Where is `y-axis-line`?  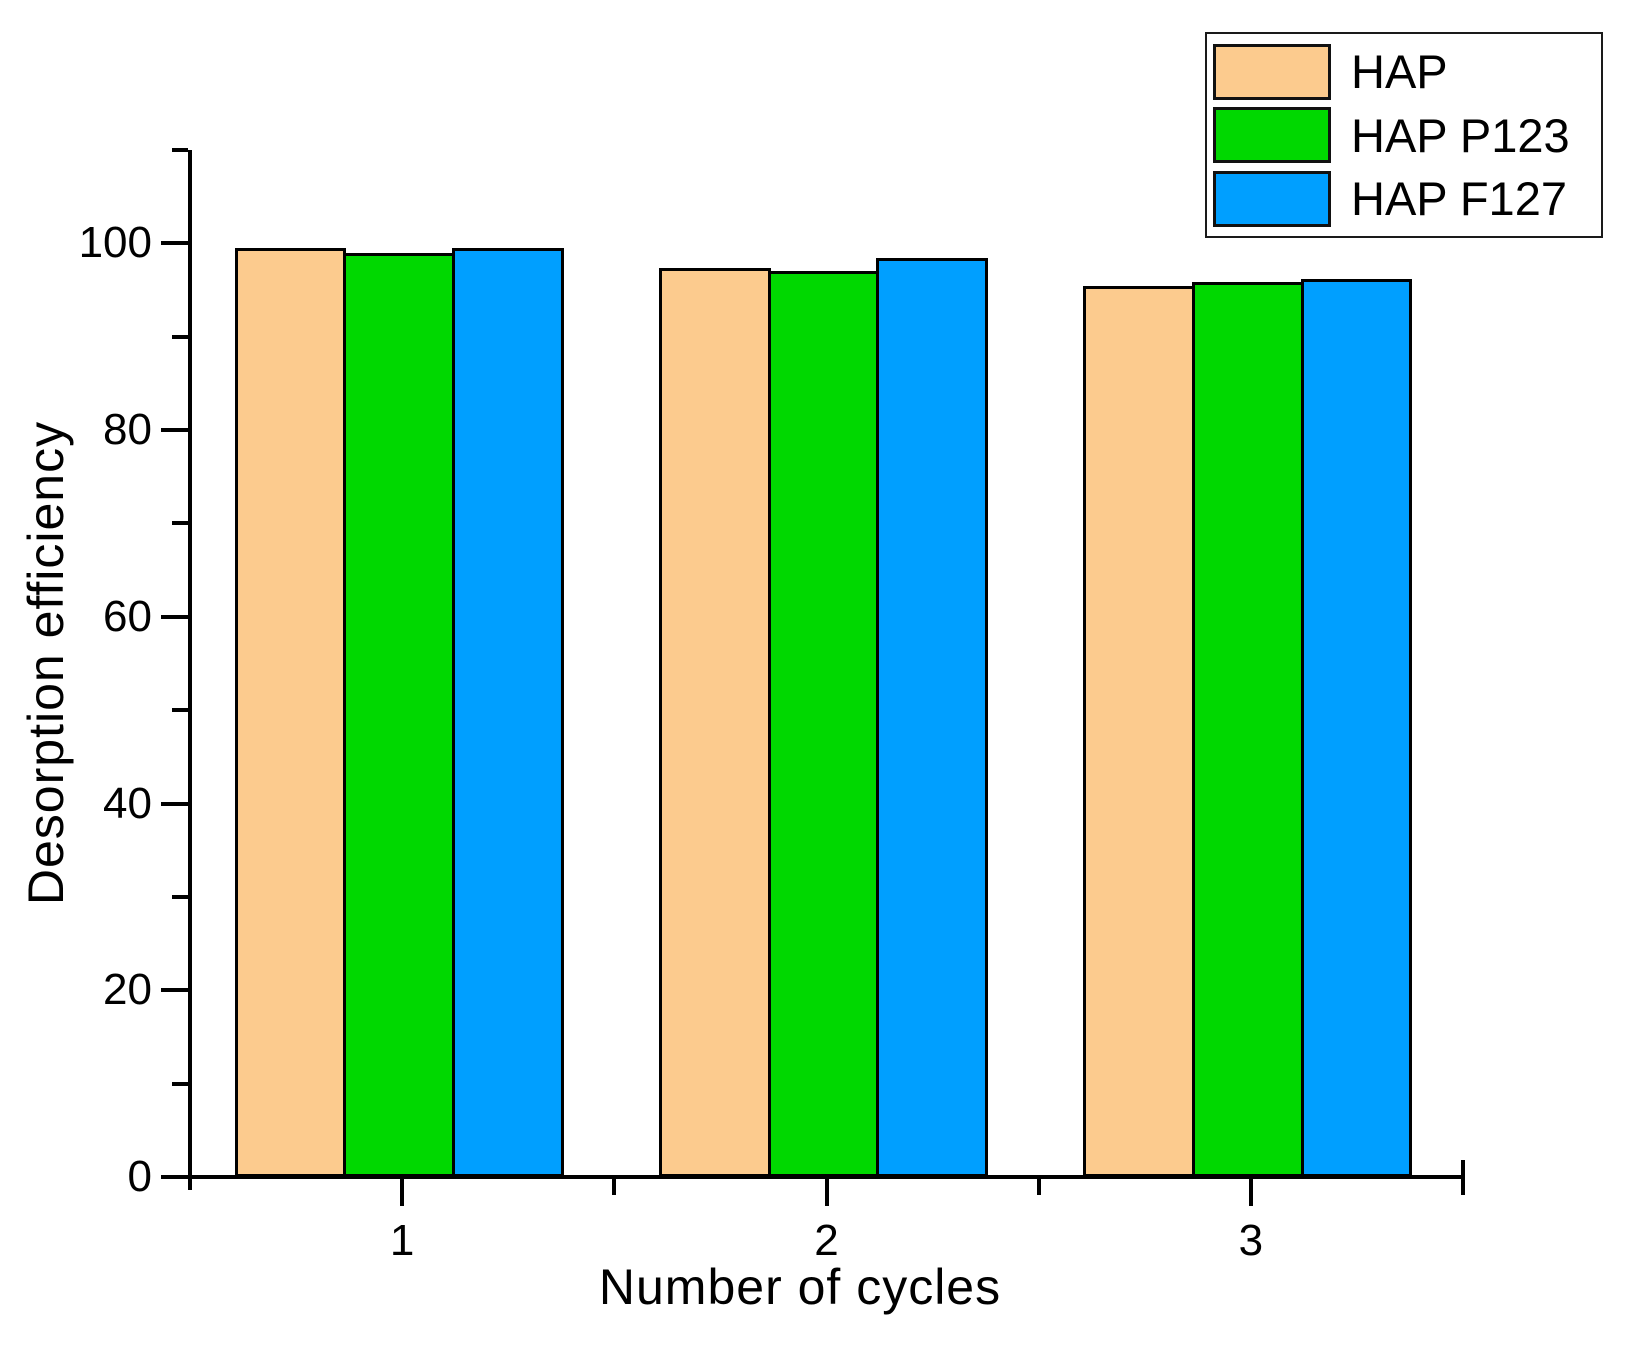
y-axis-line is located at coordinates (190, 670).